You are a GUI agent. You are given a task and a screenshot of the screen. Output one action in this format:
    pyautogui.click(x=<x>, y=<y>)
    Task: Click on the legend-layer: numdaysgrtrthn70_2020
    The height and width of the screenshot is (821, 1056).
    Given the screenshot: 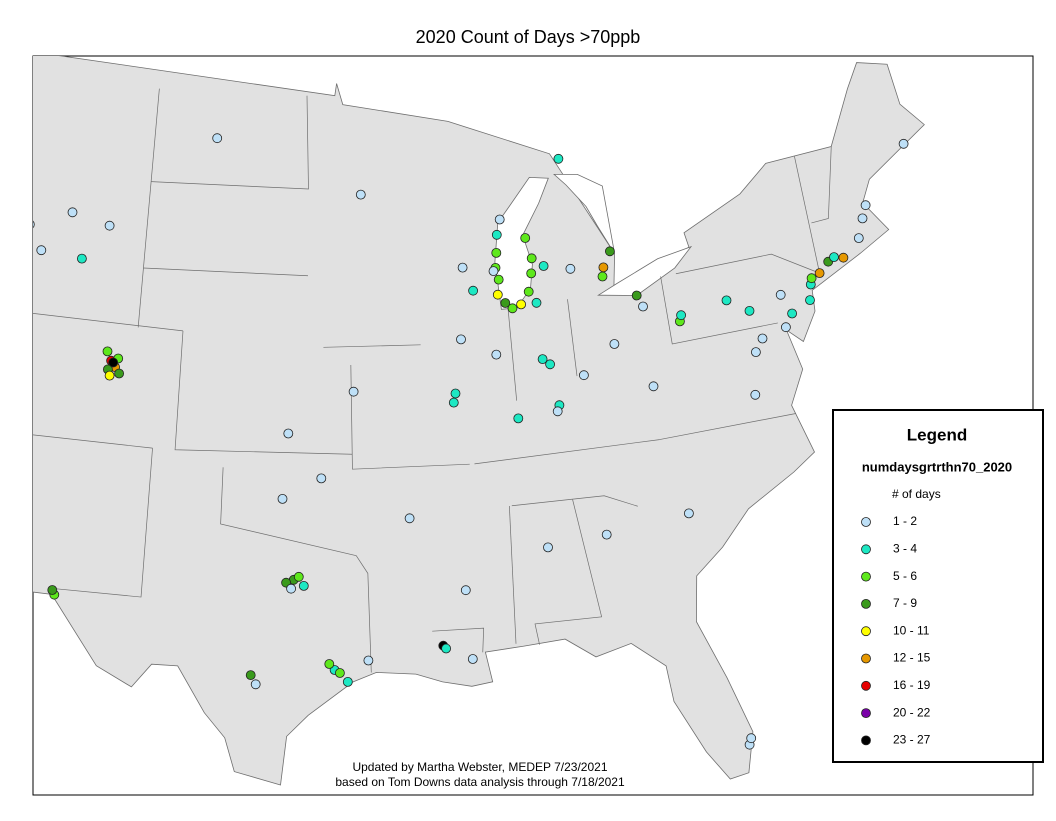 What is the action you would take?
    pyautogui.click(x=937, y=466)
    